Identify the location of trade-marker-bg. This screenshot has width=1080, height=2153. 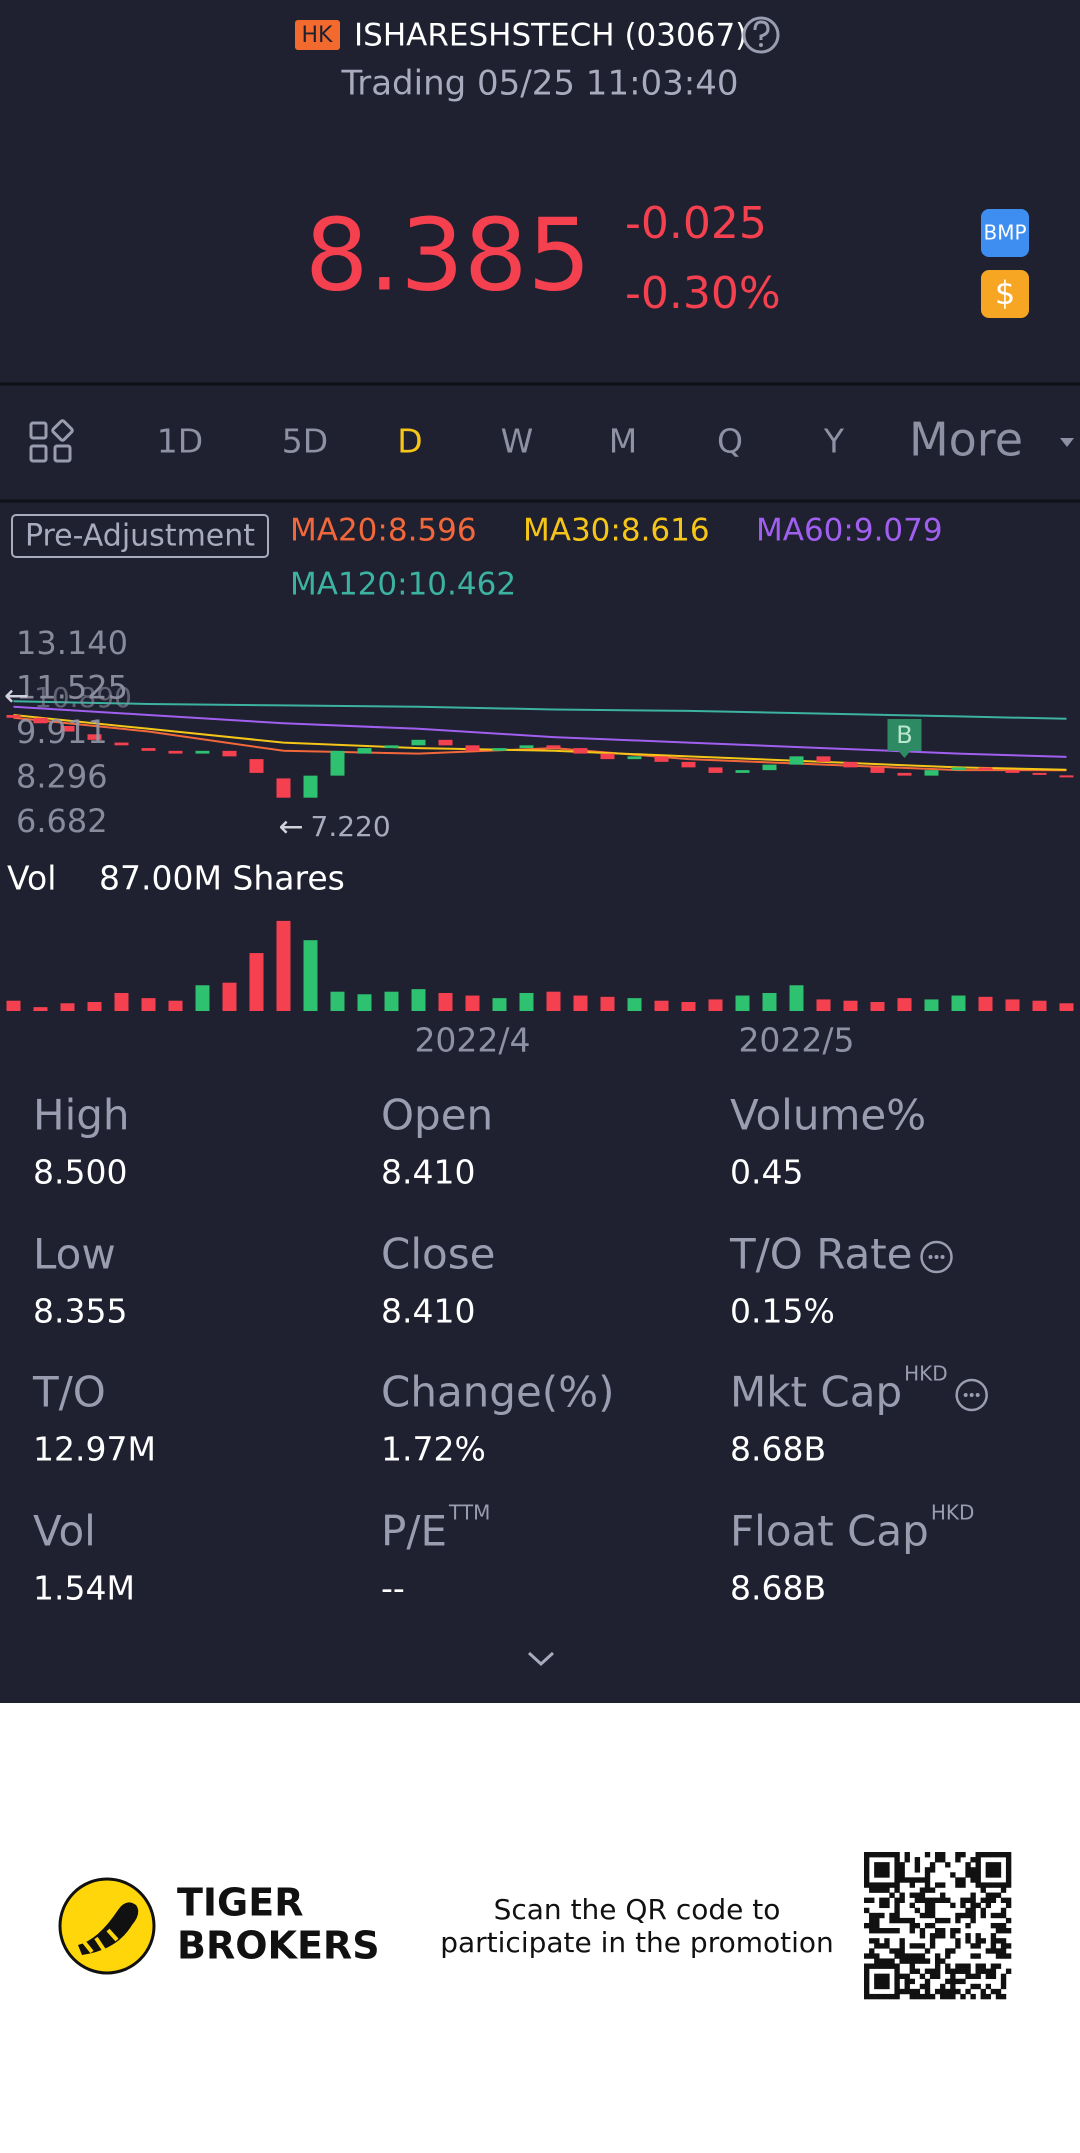
(904, 738).